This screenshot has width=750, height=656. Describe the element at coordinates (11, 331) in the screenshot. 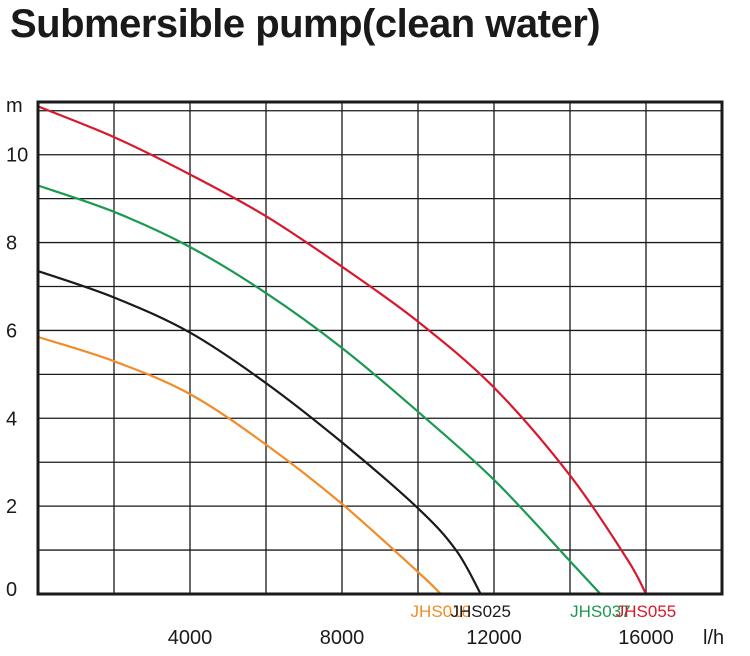

I see `y-tick-label: 6` at that location.